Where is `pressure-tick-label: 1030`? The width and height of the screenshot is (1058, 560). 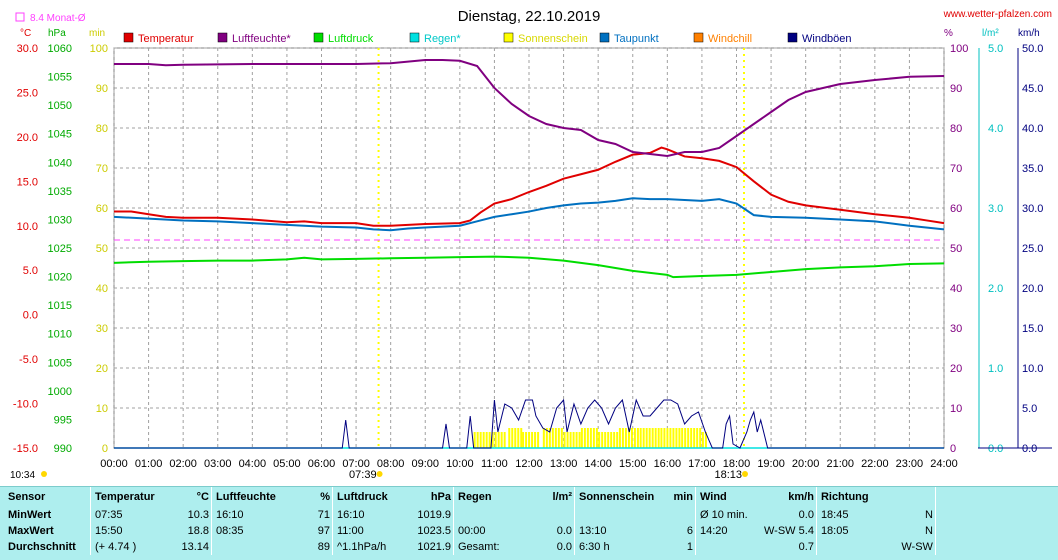
pressure-tick-label: 1030 is located at coordinates (60, 220).